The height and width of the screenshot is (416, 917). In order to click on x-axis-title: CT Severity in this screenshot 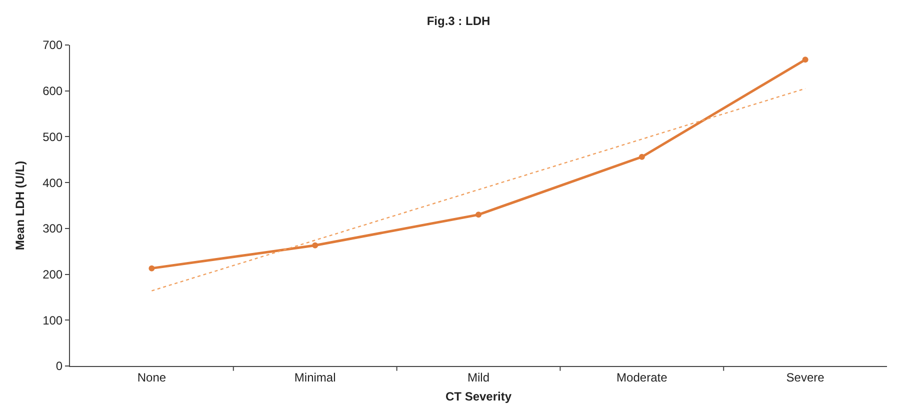, I will do `click(478, 396)`.